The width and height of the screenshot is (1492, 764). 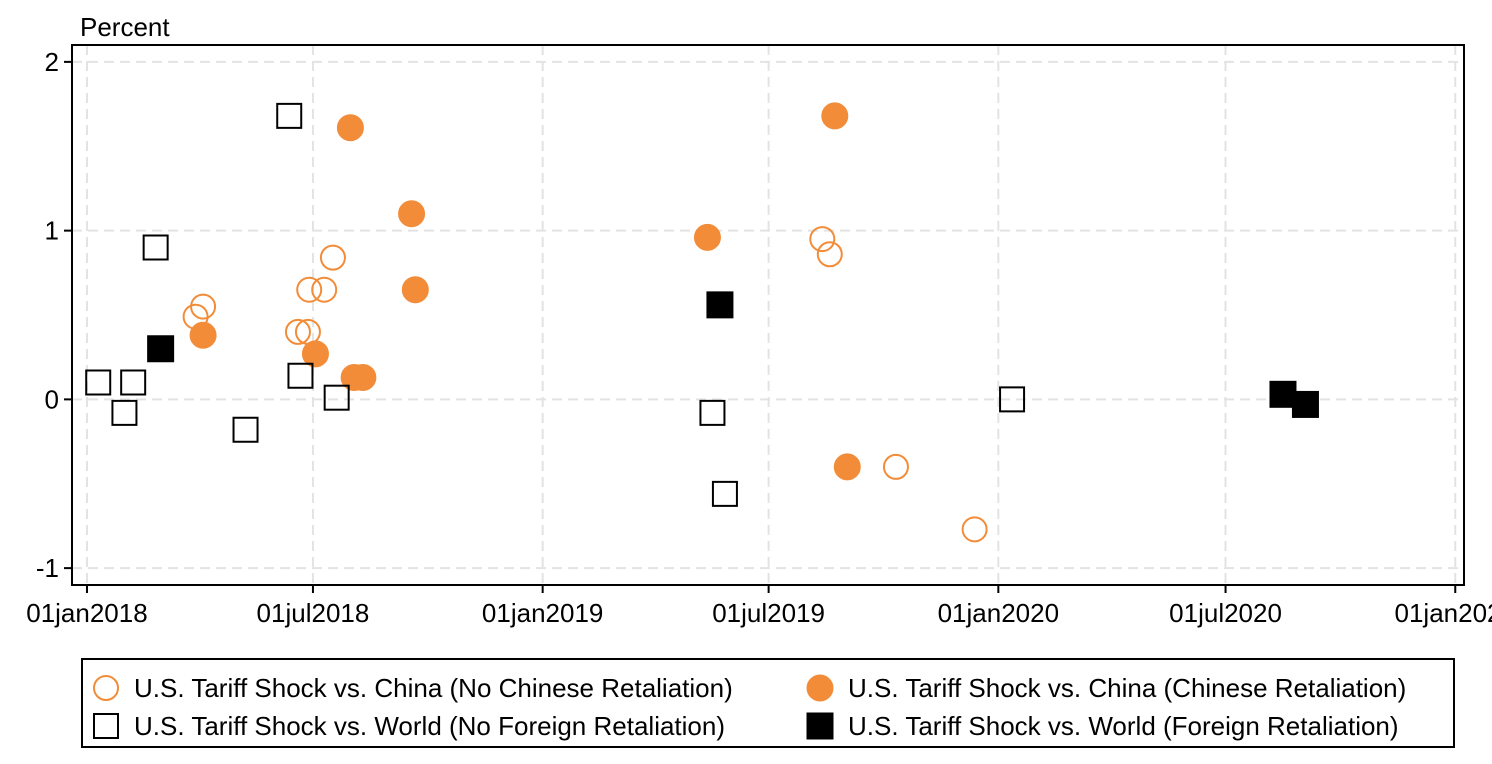 What do you see at coordinates (86, 613) in the screenshot?
I see `x-tick-label: 01jan2018` at bounding box center [86, 613].